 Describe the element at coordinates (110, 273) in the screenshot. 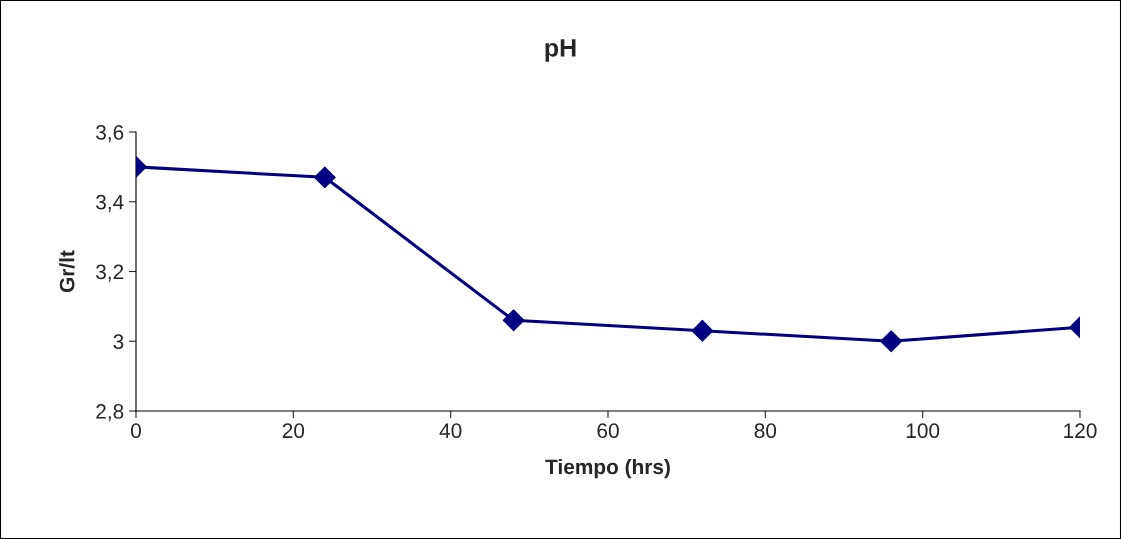

I see `y-tick-label: 3,2` at that location.